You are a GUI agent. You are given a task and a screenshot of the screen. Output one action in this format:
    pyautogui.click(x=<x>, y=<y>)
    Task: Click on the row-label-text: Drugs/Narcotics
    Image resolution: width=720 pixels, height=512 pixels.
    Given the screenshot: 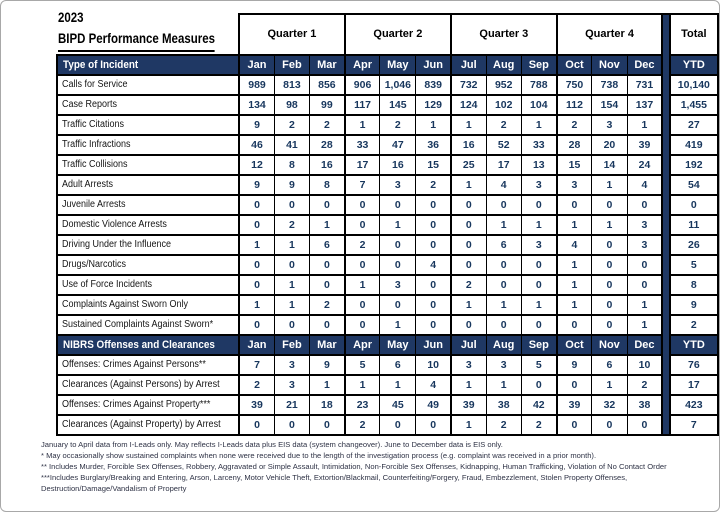 What is the action you would take?
    pyautogui.click(x=94, y=264)
    